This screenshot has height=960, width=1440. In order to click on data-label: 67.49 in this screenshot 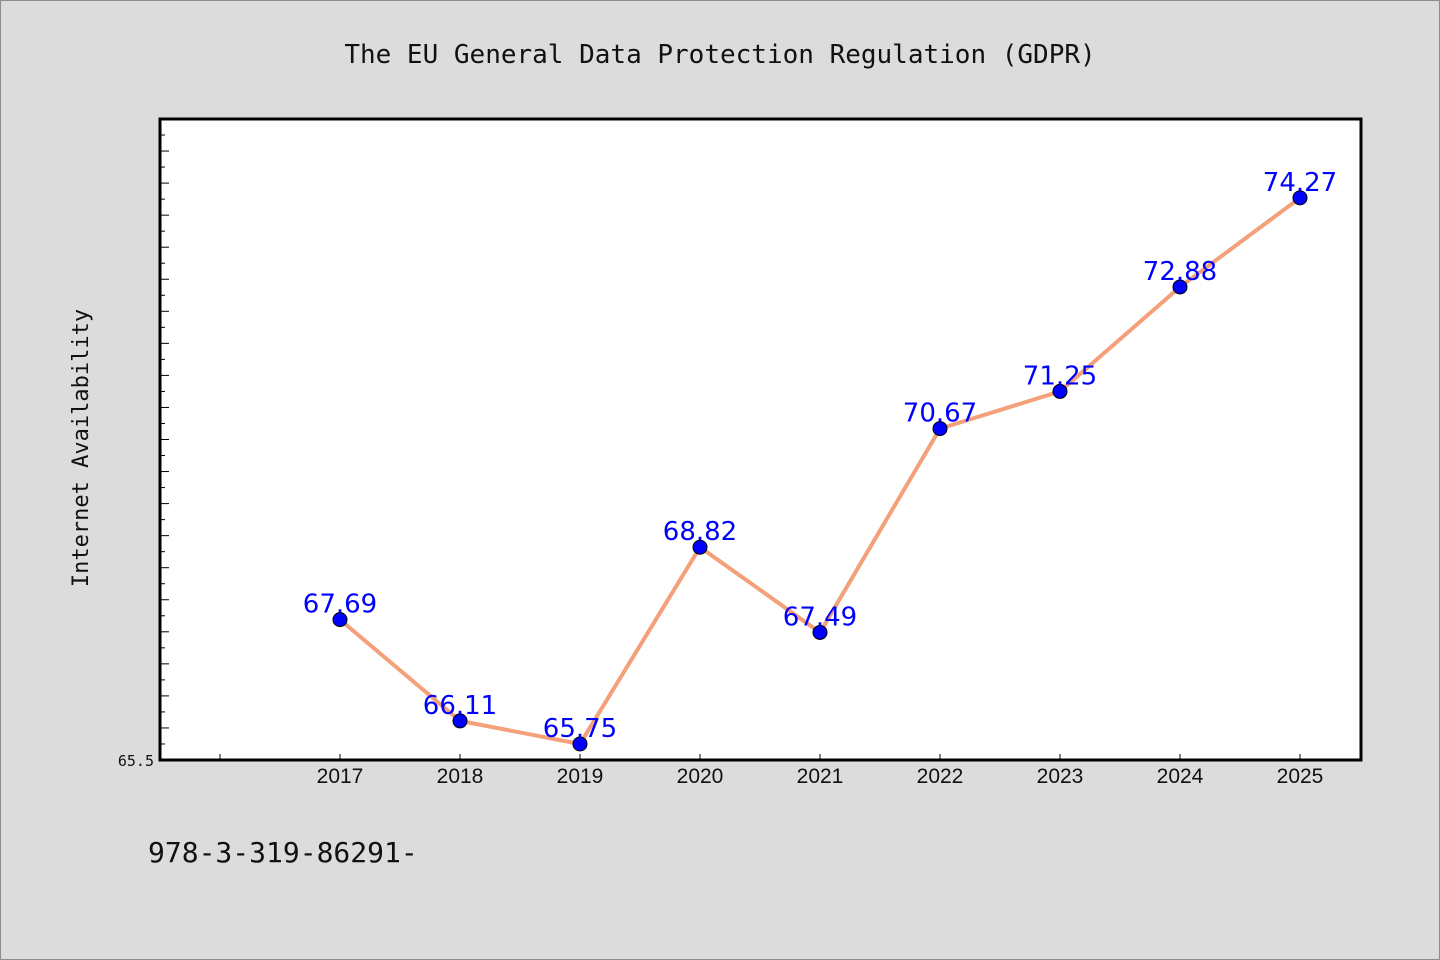, I will do `click(820, 617)`.